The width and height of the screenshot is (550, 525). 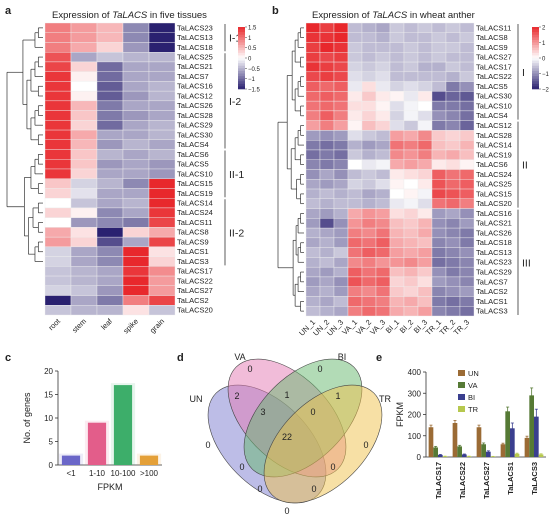 I want to click on row-label-TaLACS6: TaLACS6, so click(x=193, y=154).